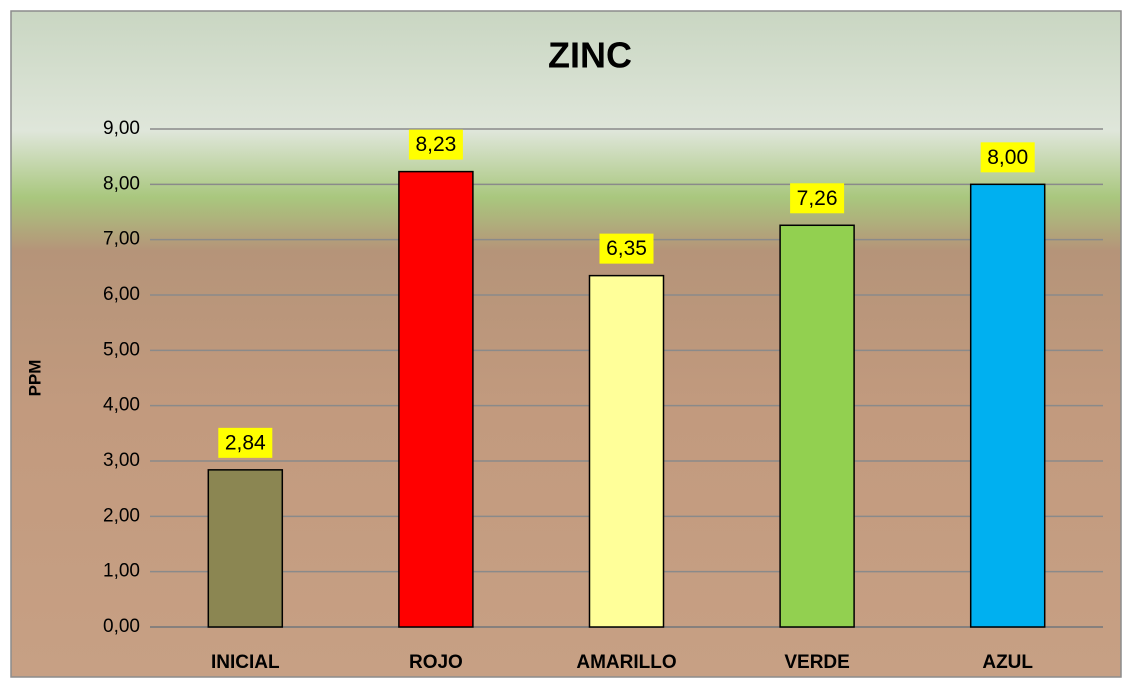  I want to click on value-label: 6,35, so click(626, 248).